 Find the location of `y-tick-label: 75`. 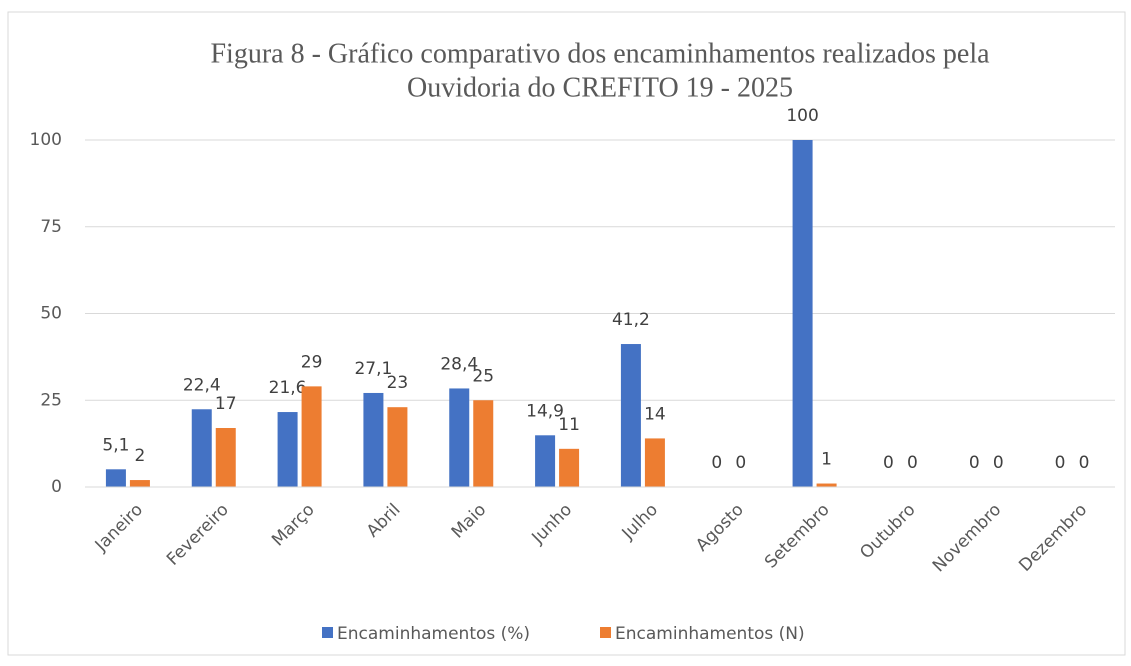

y-tick-label: 75 is located at coordinates (51, 227).